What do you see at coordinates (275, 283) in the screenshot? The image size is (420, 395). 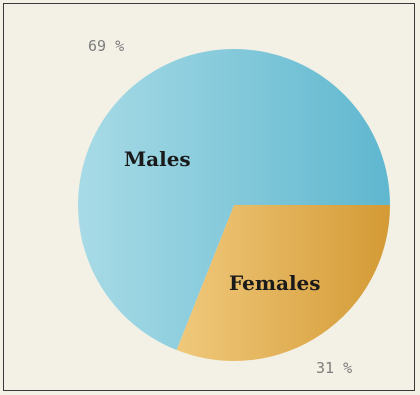 I see `slice-label-females: Females` at bounding box center [275, 283].